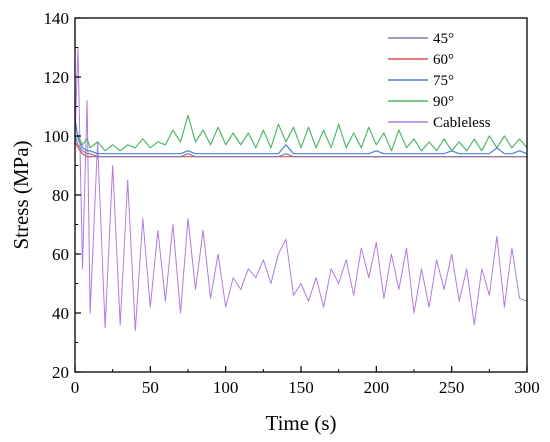 This screenshot has width=550, height=442. I want to click on x-tick-label: 0, so click(75, 387).